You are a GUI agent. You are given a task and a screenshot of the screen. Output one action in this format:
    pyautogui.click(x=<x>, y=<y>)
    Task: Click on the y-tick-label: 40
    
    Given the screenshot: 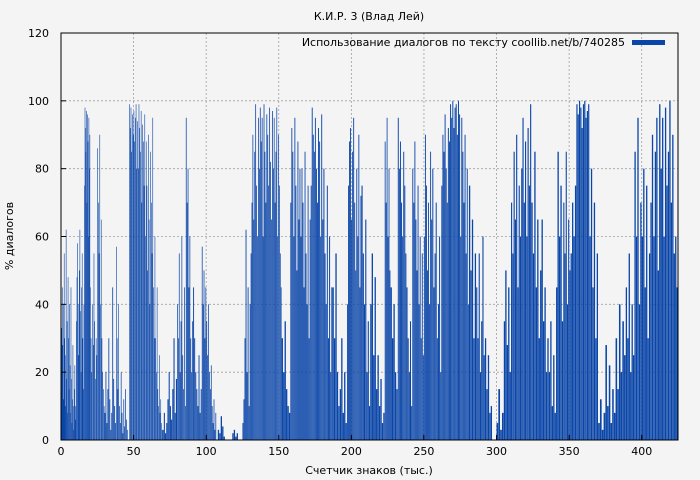 What is the action you would take?
    pyautogui.click(x=42, y=304)
    